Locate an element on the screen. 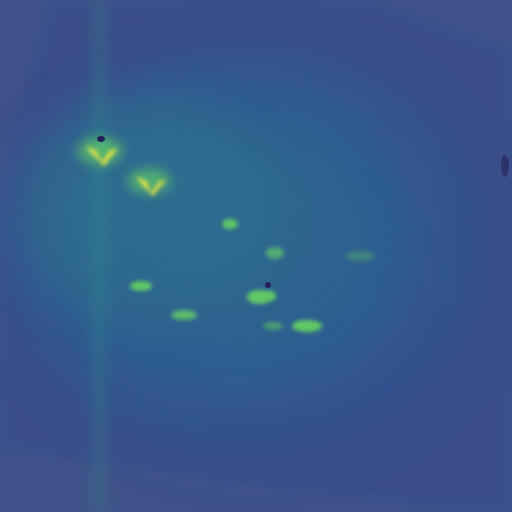 The height and width of the screenshot is (512, 512). bright-region-top-left-core is located at coordinates (101, 156).